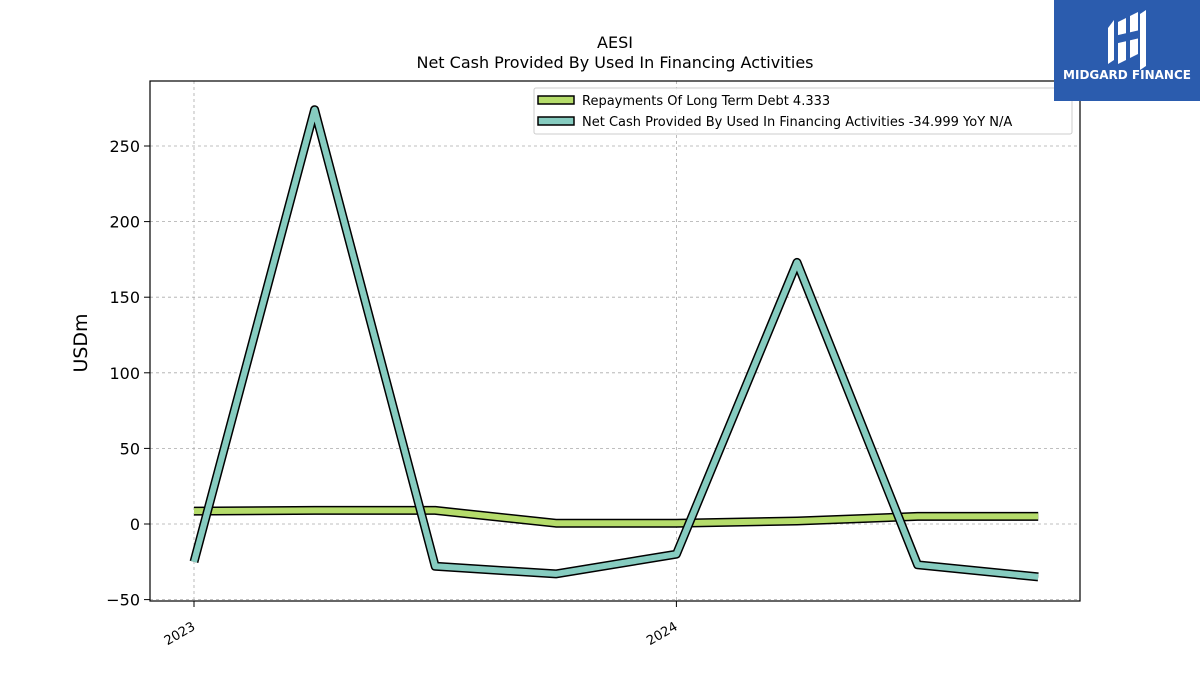 The height and width of the screenshot is (675, 1200). I want to click on y-tick-label: 50, so click(130, 448).